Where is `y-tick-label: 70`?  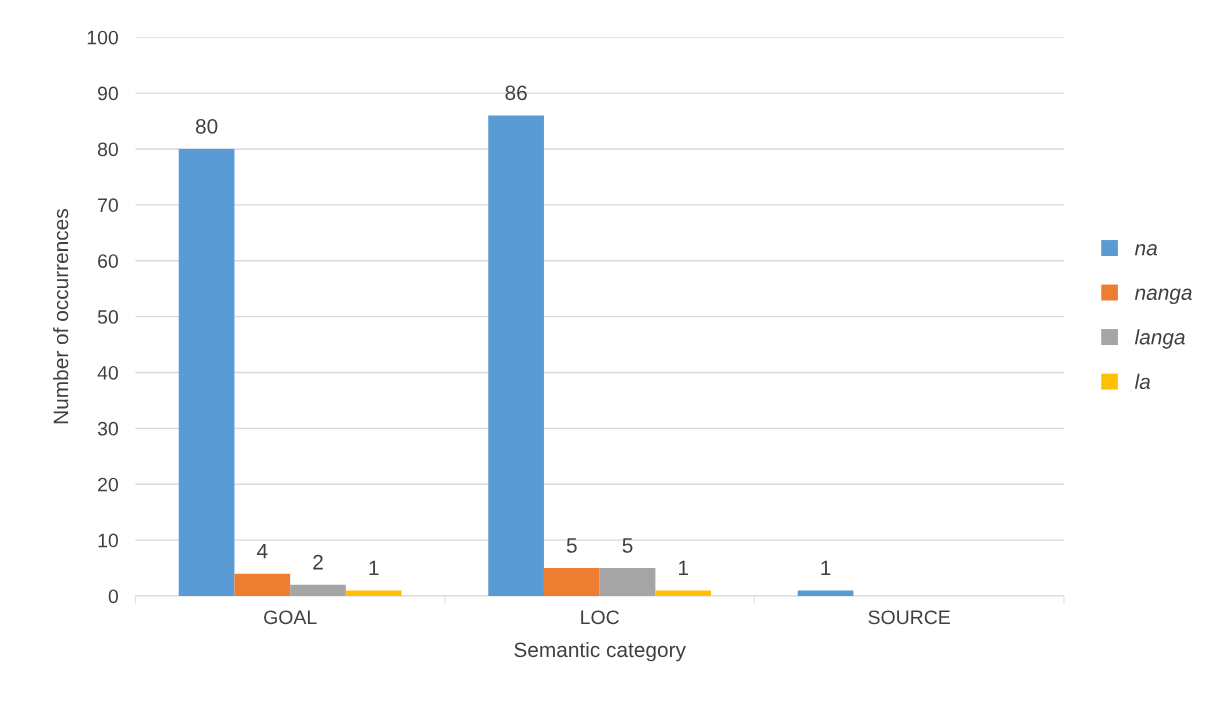 y-tick-label: 70 is located at coordinates (108, 205).